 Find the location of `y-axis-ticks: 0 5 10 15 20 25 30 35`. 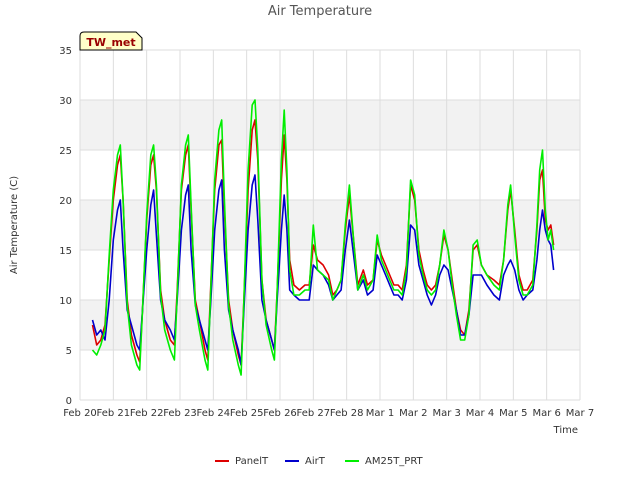

y-axis-ticks: 0 5 10 15 20 25 30 35 is located at coordinates (65, 226).